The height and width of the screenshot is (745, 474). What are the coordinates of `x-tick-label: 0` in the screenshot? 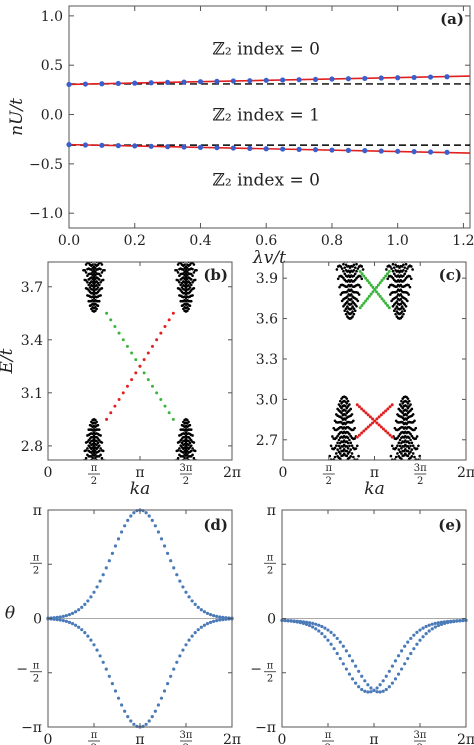 It's located at (283, 473).